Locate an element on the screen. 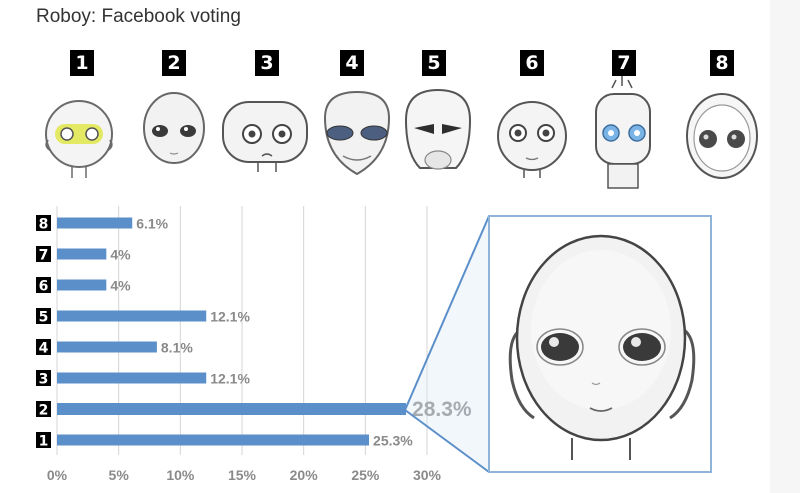 The height and width of the screenshot is (493, 800). face-number-badge: 3 is located at coordinates (267, 63).